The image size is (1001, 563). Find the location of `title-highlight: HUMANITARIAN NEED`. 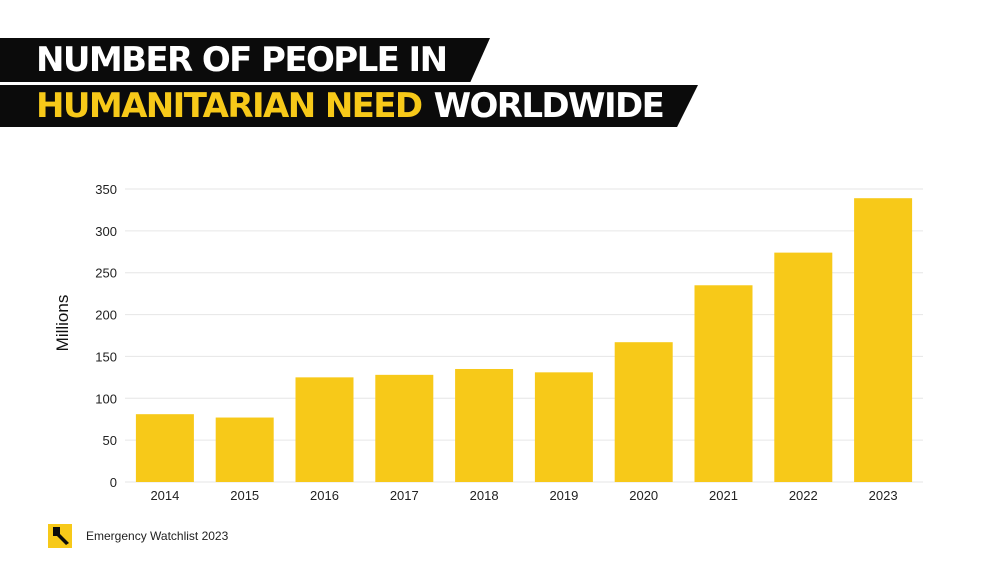

title-highlight: HUMANITARIAN NEED is located at coordinates (229, 106).